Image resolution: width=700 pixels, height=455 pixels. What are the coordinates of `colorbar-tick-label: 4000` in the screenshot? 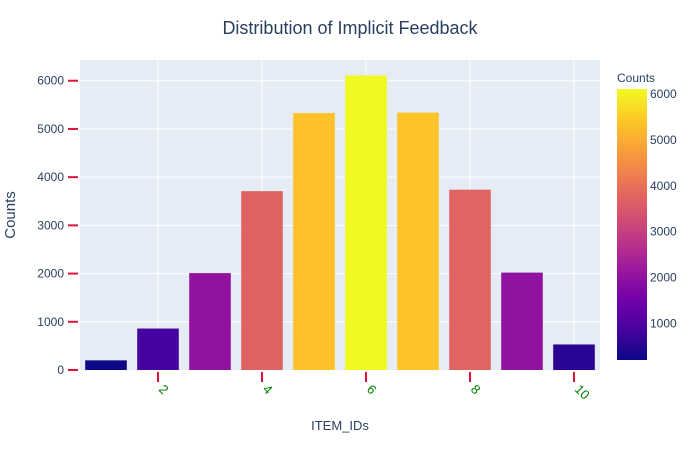 It's located at (663, 186).